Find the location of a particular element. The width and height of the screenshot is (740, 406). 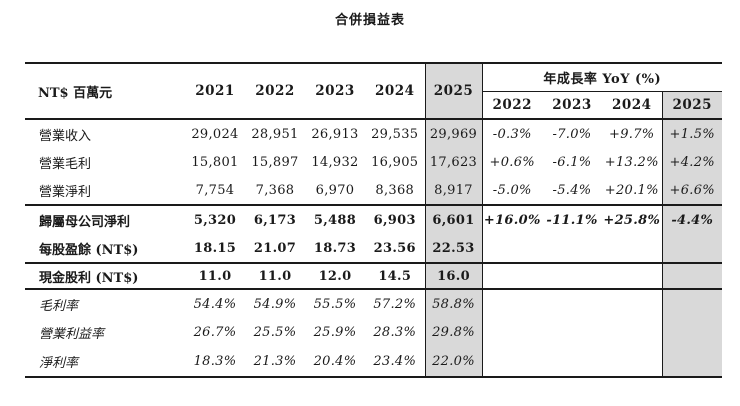

yoy-year-header: 2024 is located at coordinates (632, 105).